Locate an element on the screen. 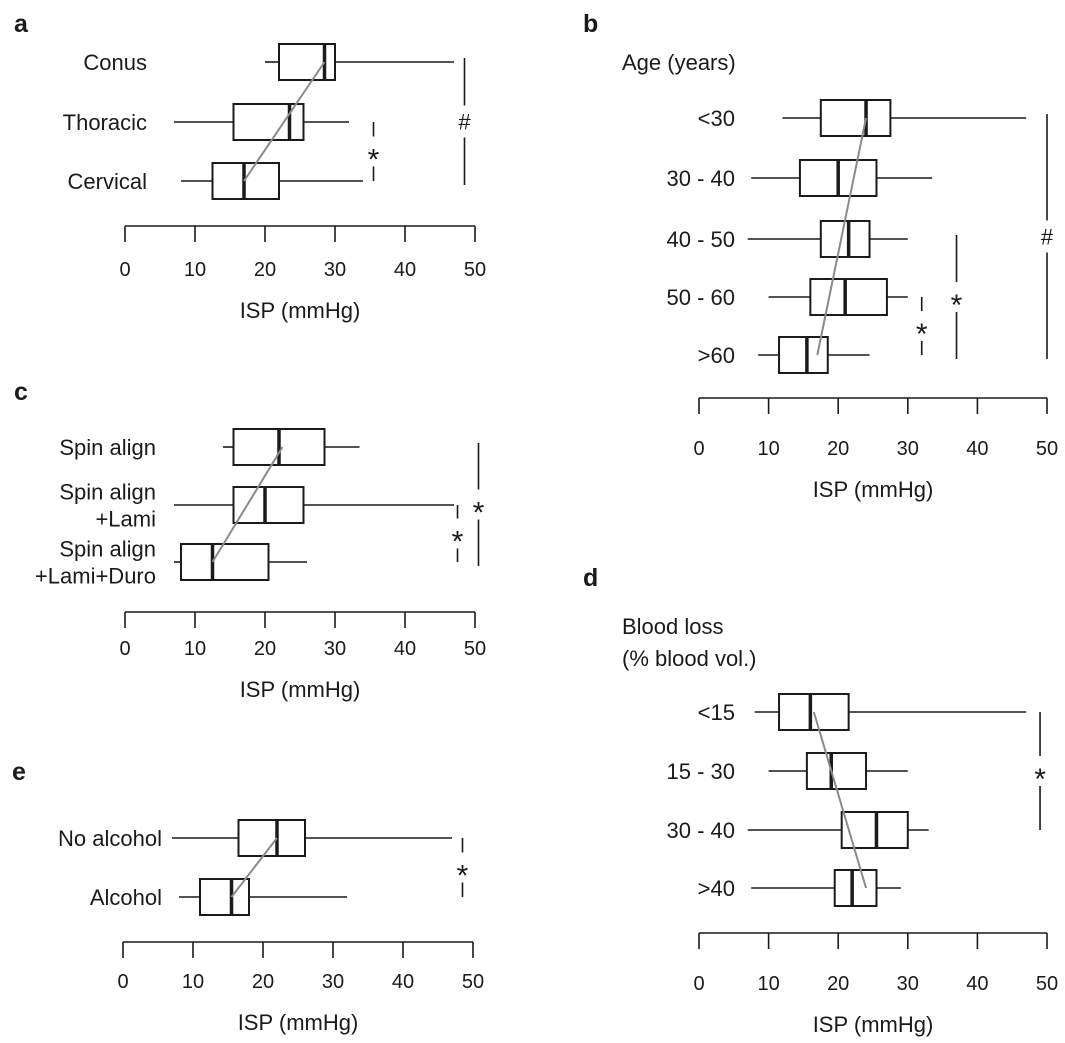 This screenshot has height=1043, width=1065. category-label: >40 is located at coordinates (716, 888).